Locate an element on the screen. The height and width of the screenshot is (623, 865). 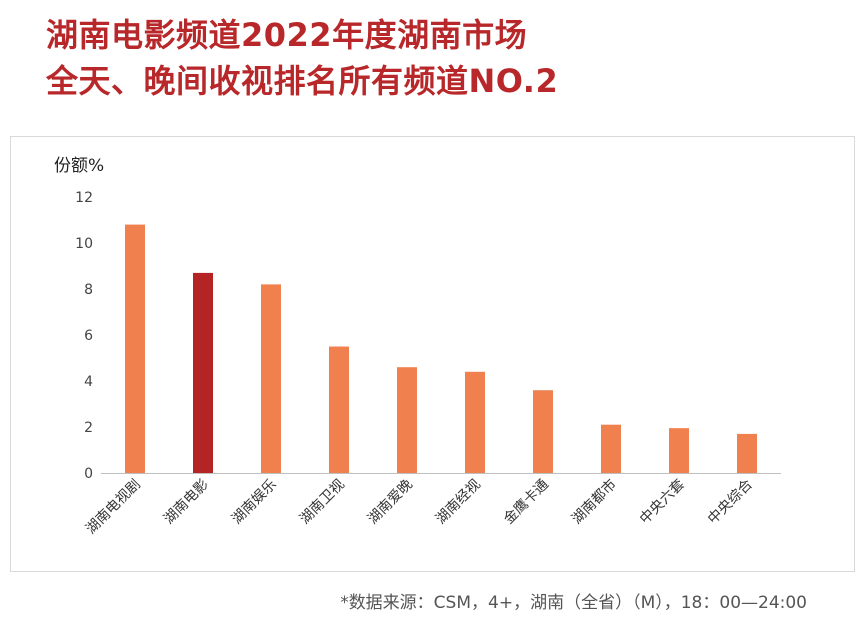
chart-title: 湖南电影频道2022年度湖南市场 全天、晚间收视排名所有频道NO.2 is located at coordinates (302, 58).